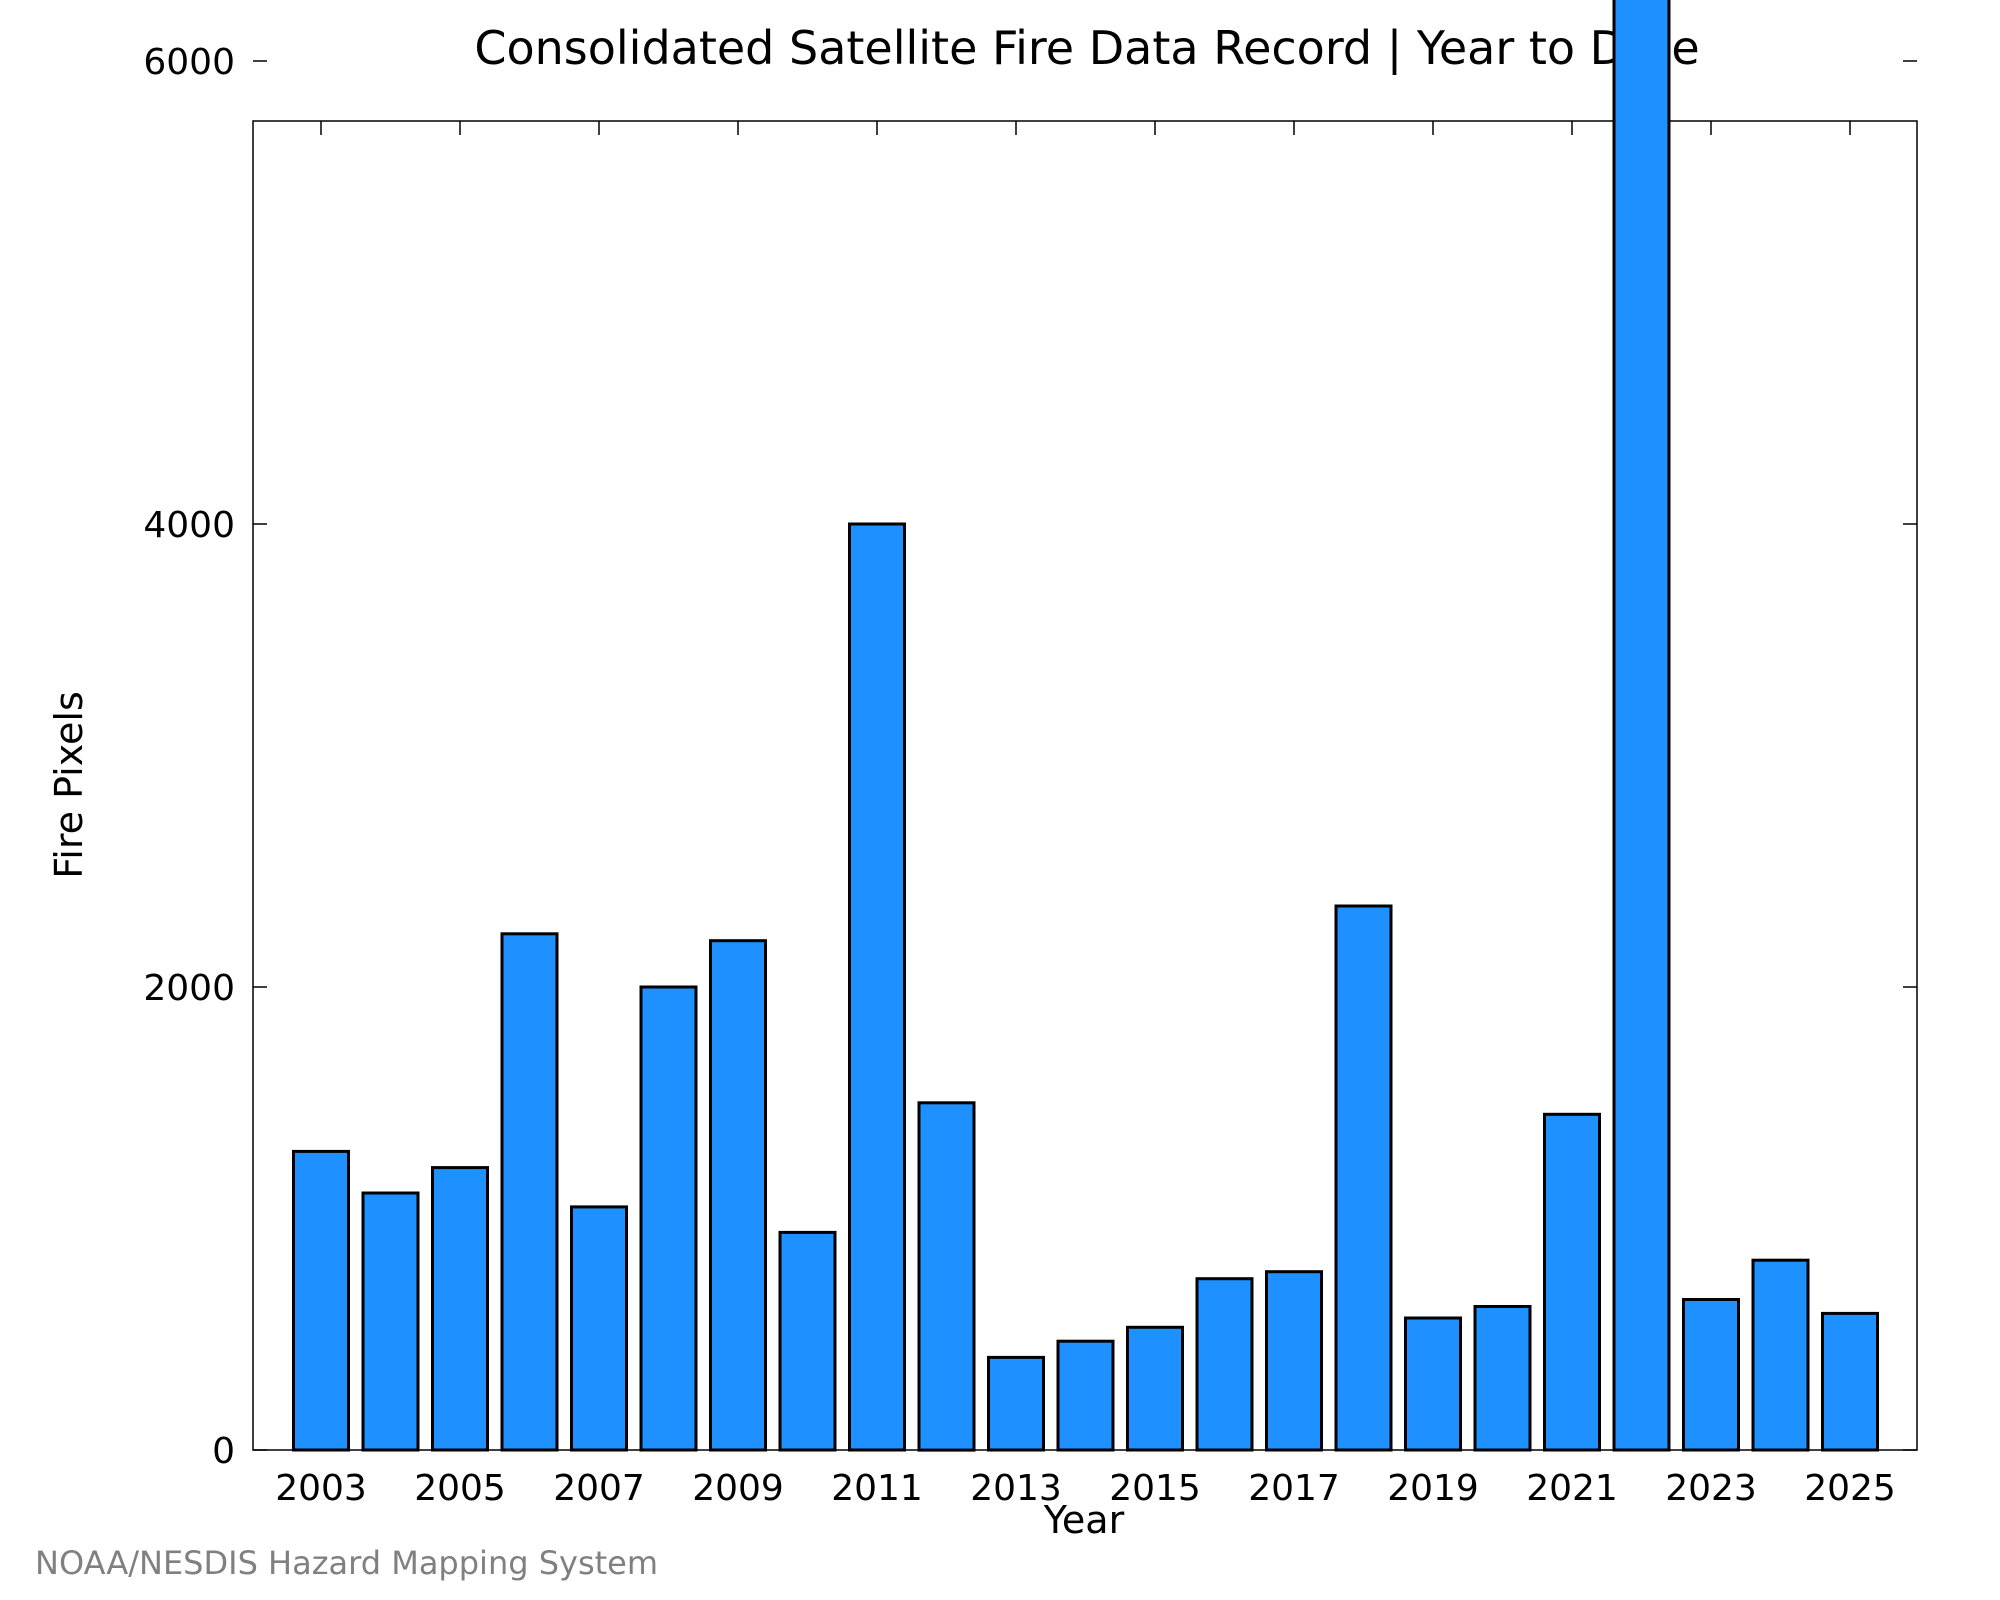  I want to click on bar-2009, so click(738, 1195).